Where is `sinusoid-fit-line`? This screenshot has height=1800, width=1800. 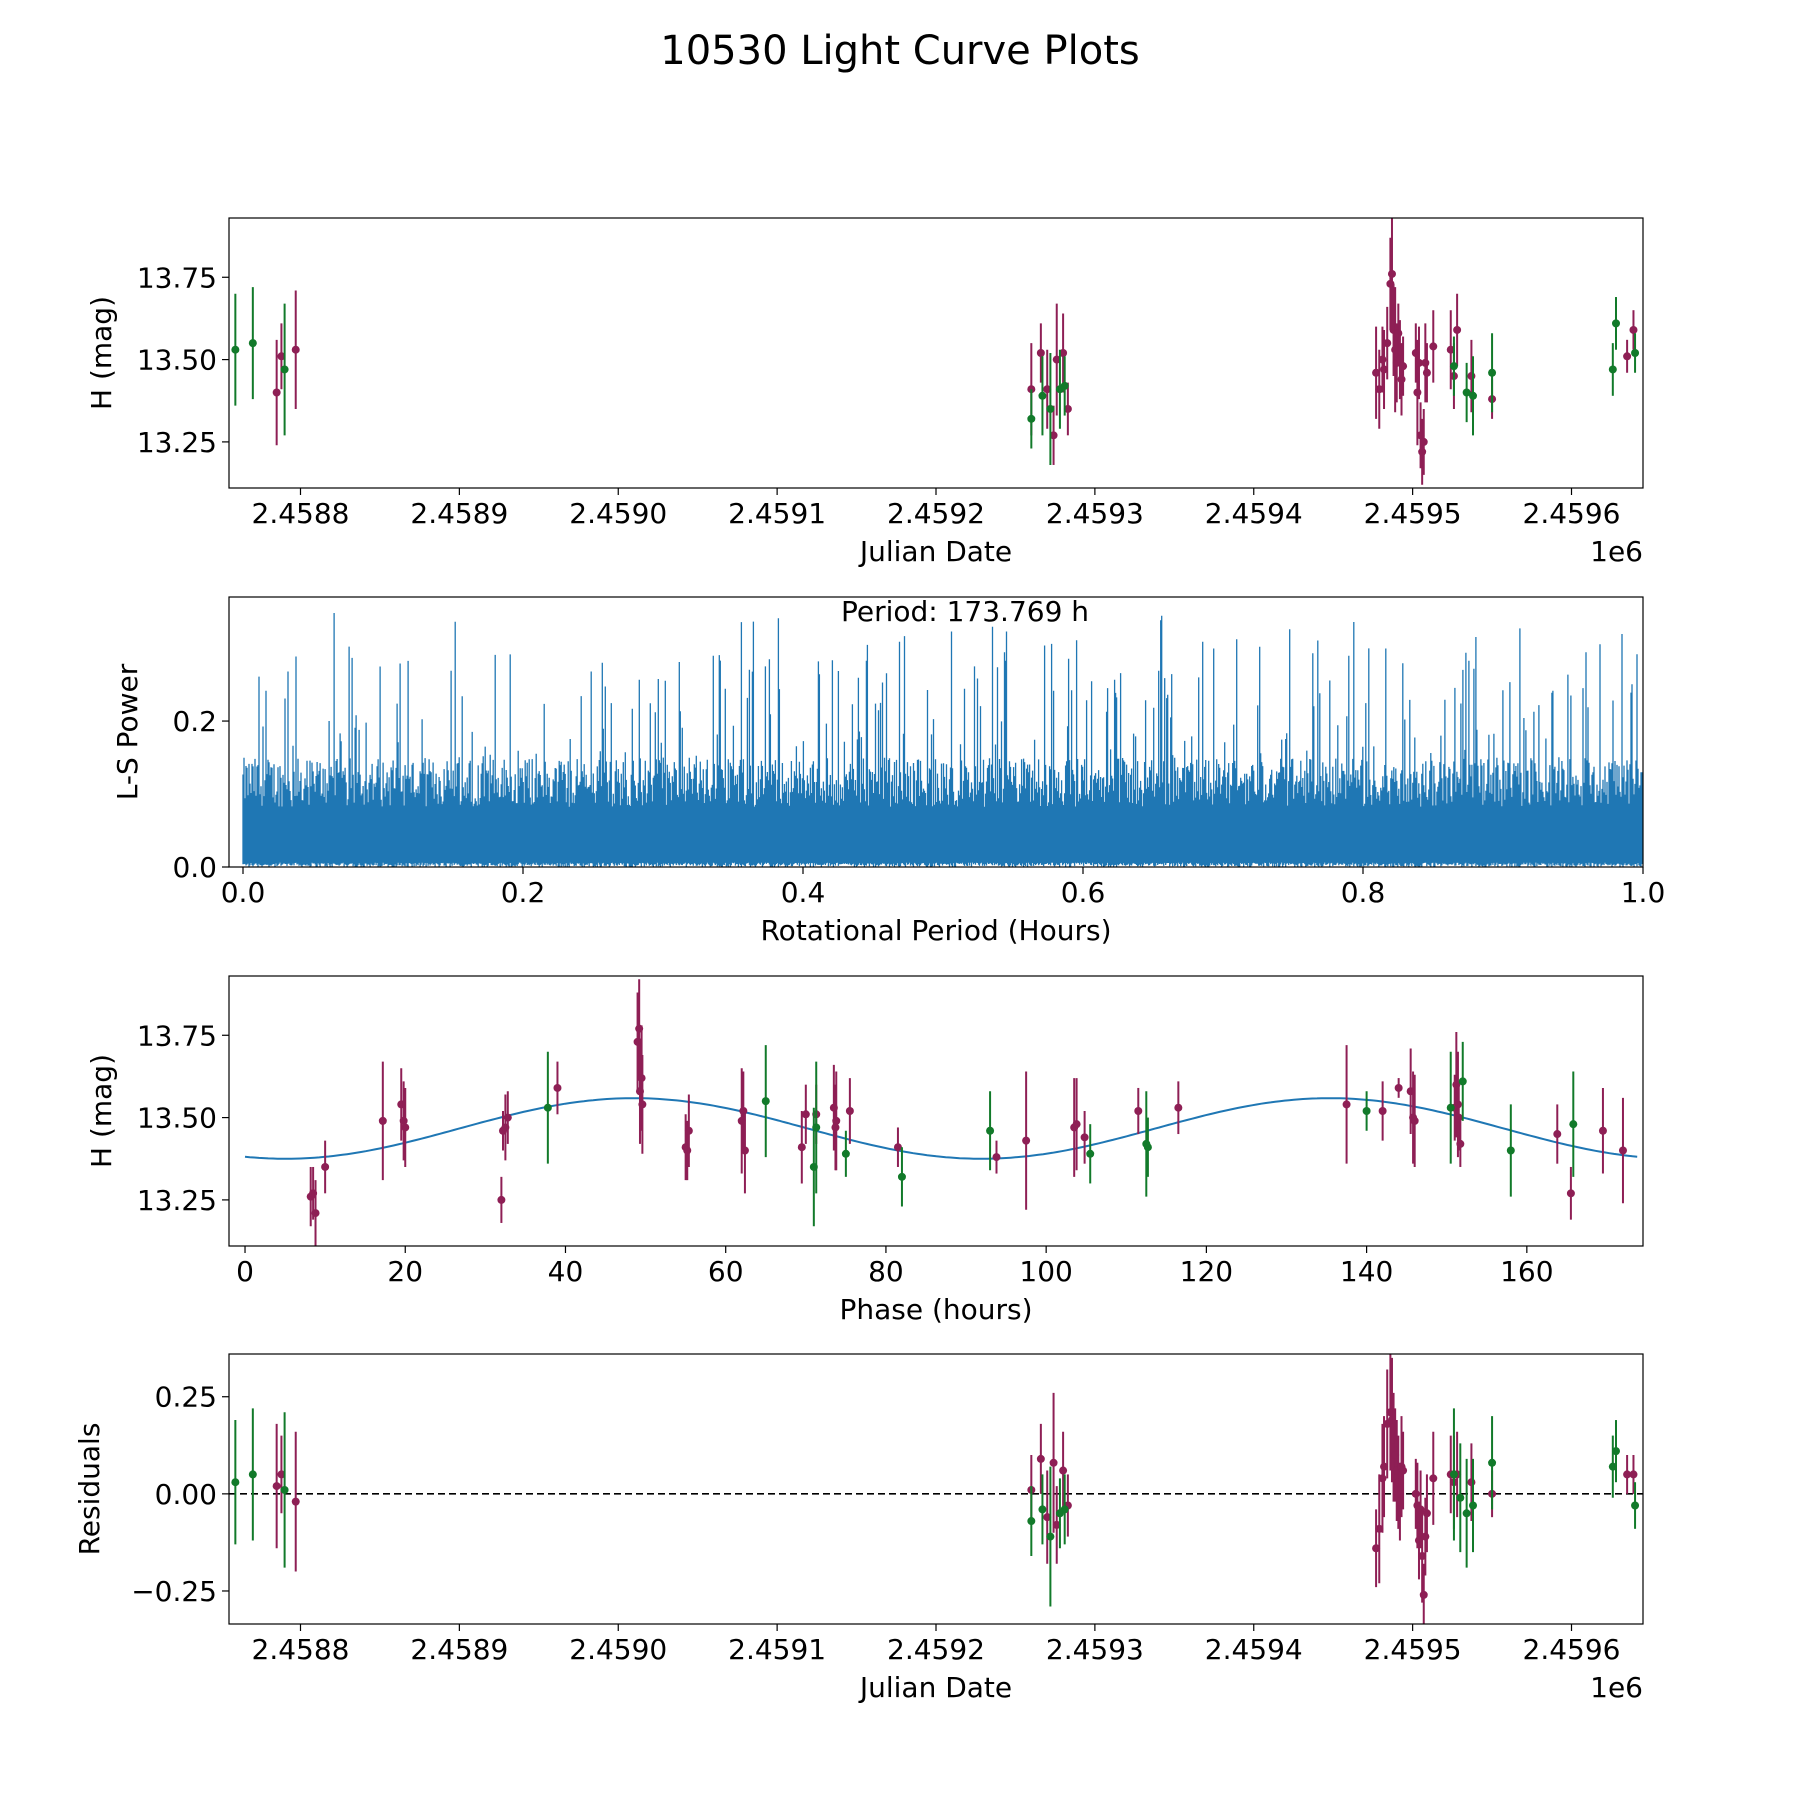
sinusoid-fit-line is located at coordinates (941, 1128).